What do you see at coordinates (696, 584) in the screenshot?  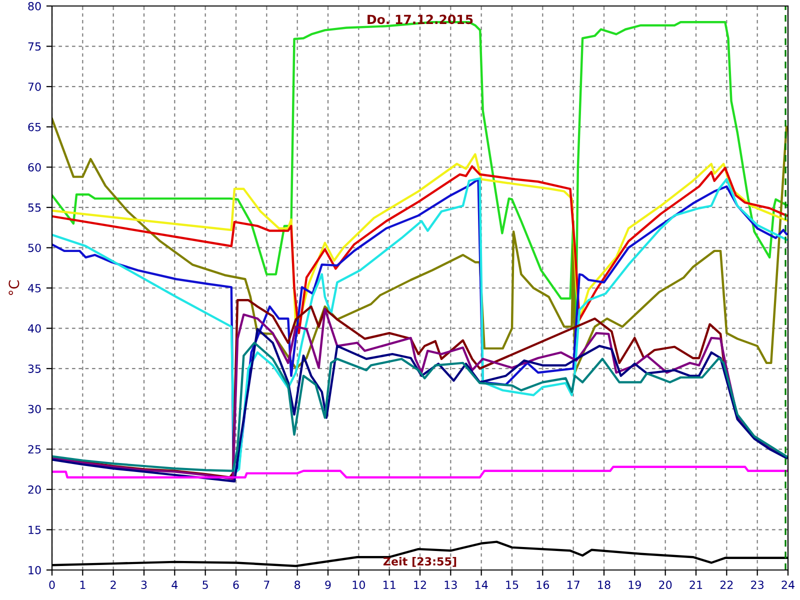 I see `x-tick-label: 21` at bounding box center [696, 584].